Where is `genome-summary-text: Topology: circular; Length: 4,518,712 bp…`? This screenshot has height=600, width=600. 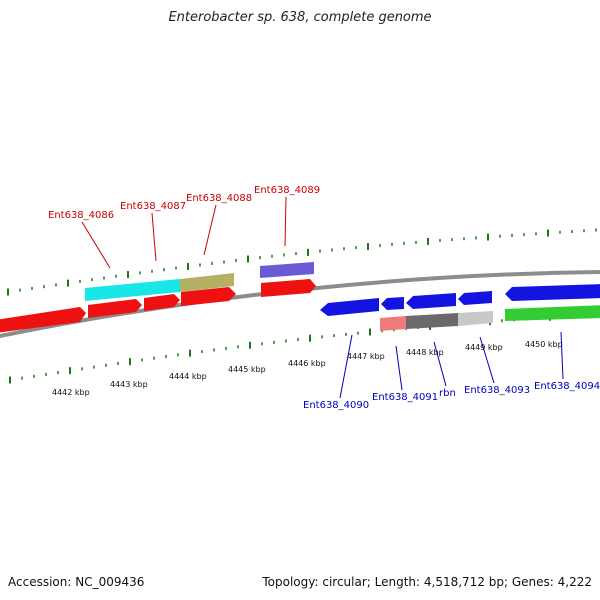 genome-summary-text: Topology: circular; Length: 4,518,712 bp… is located at coordinates (427, 582).